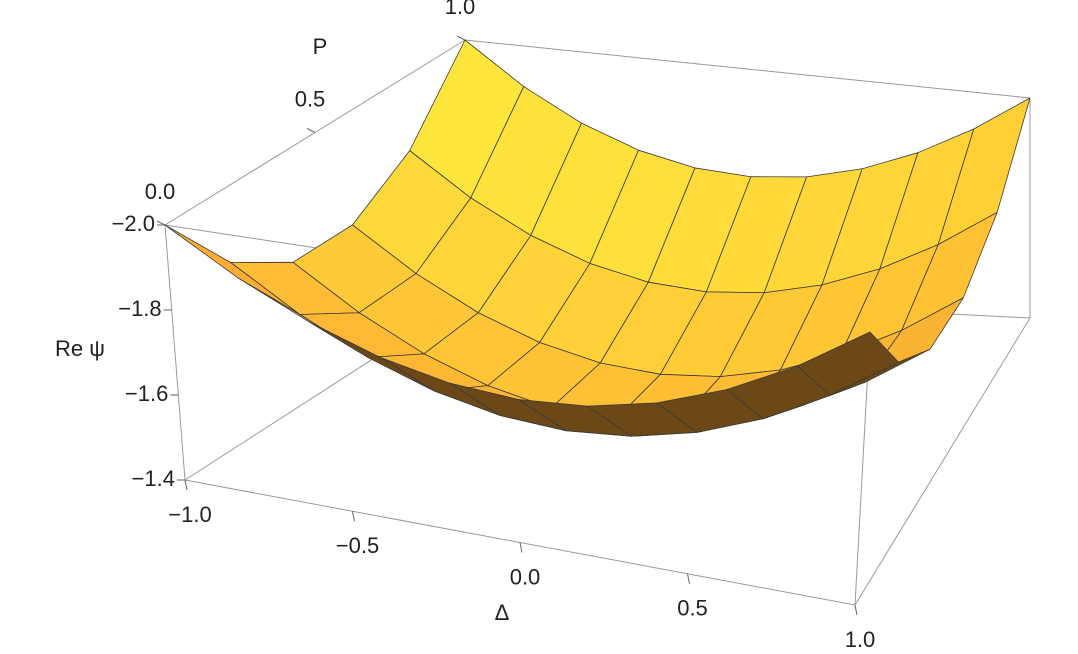 The height and width of the screenshot is (654, 1078). What do you see at coordinates (160, 191) in the screenshot?
I see `y-tick-label: 0.0` at bounding box center [160, 191].